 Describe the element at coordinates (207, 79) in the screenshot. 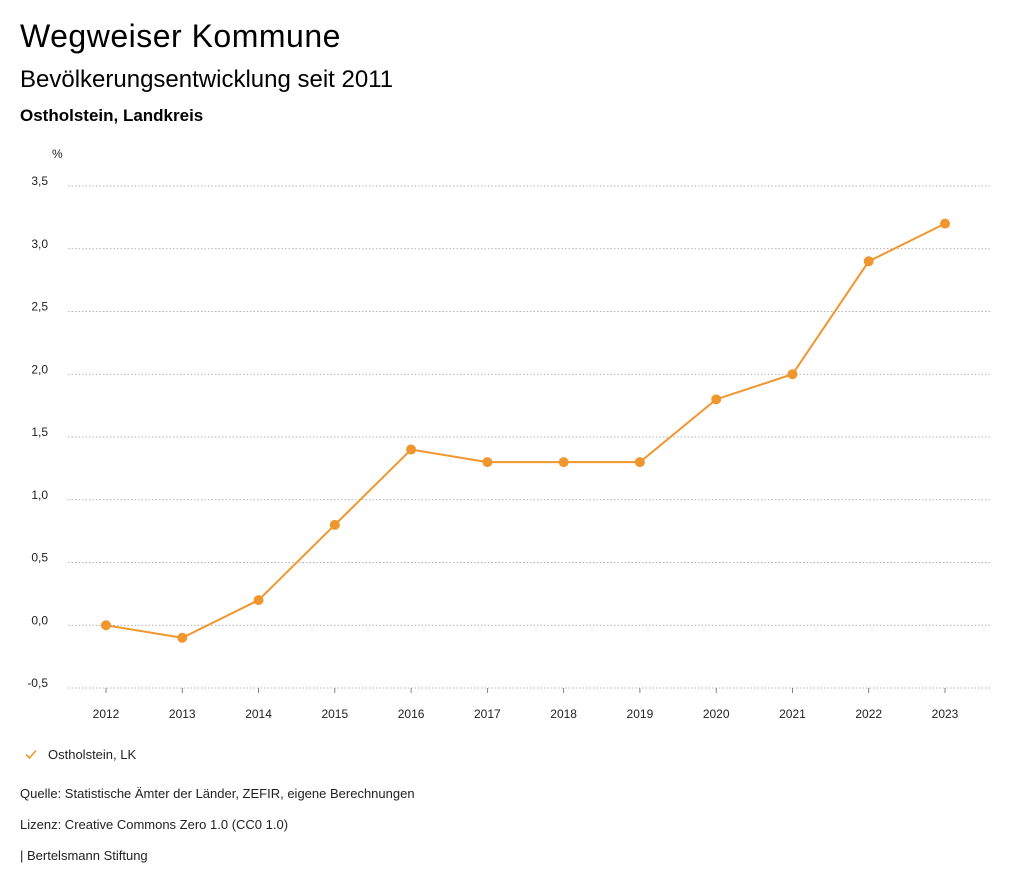

I see `chart-subtitle: Bevölkerungsentwicklung seit 2011` at that location.